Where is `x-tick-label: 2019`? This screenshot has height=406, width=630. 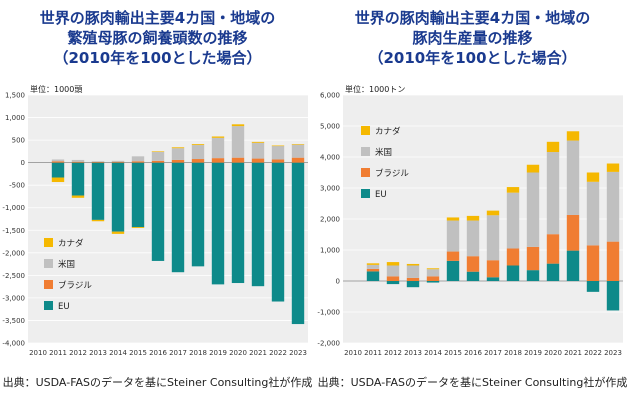
x-tick-label: 2019 is located at coordinates (218, 353).